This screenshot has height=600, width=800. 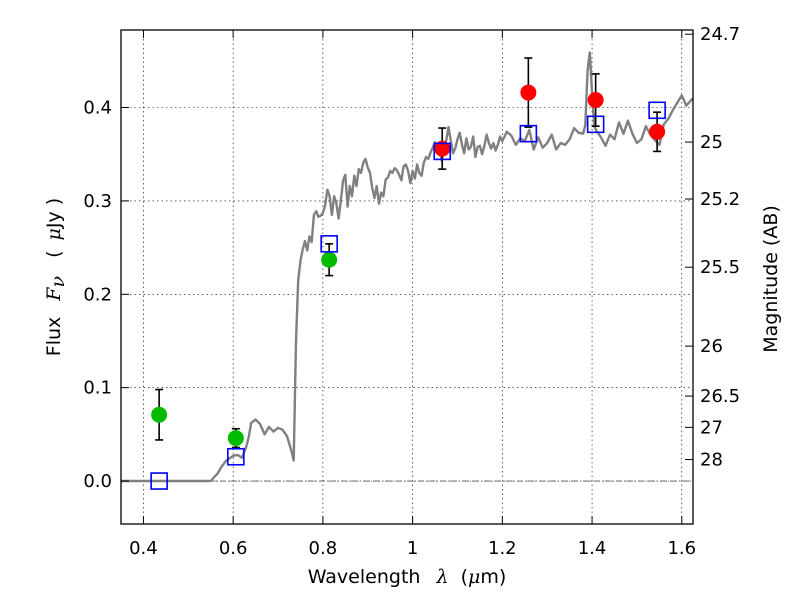 What do you see at coordinates (720, 34) in the screenshot?
I see `right-tick-label: 24.7` at bounding box center [720, 34].